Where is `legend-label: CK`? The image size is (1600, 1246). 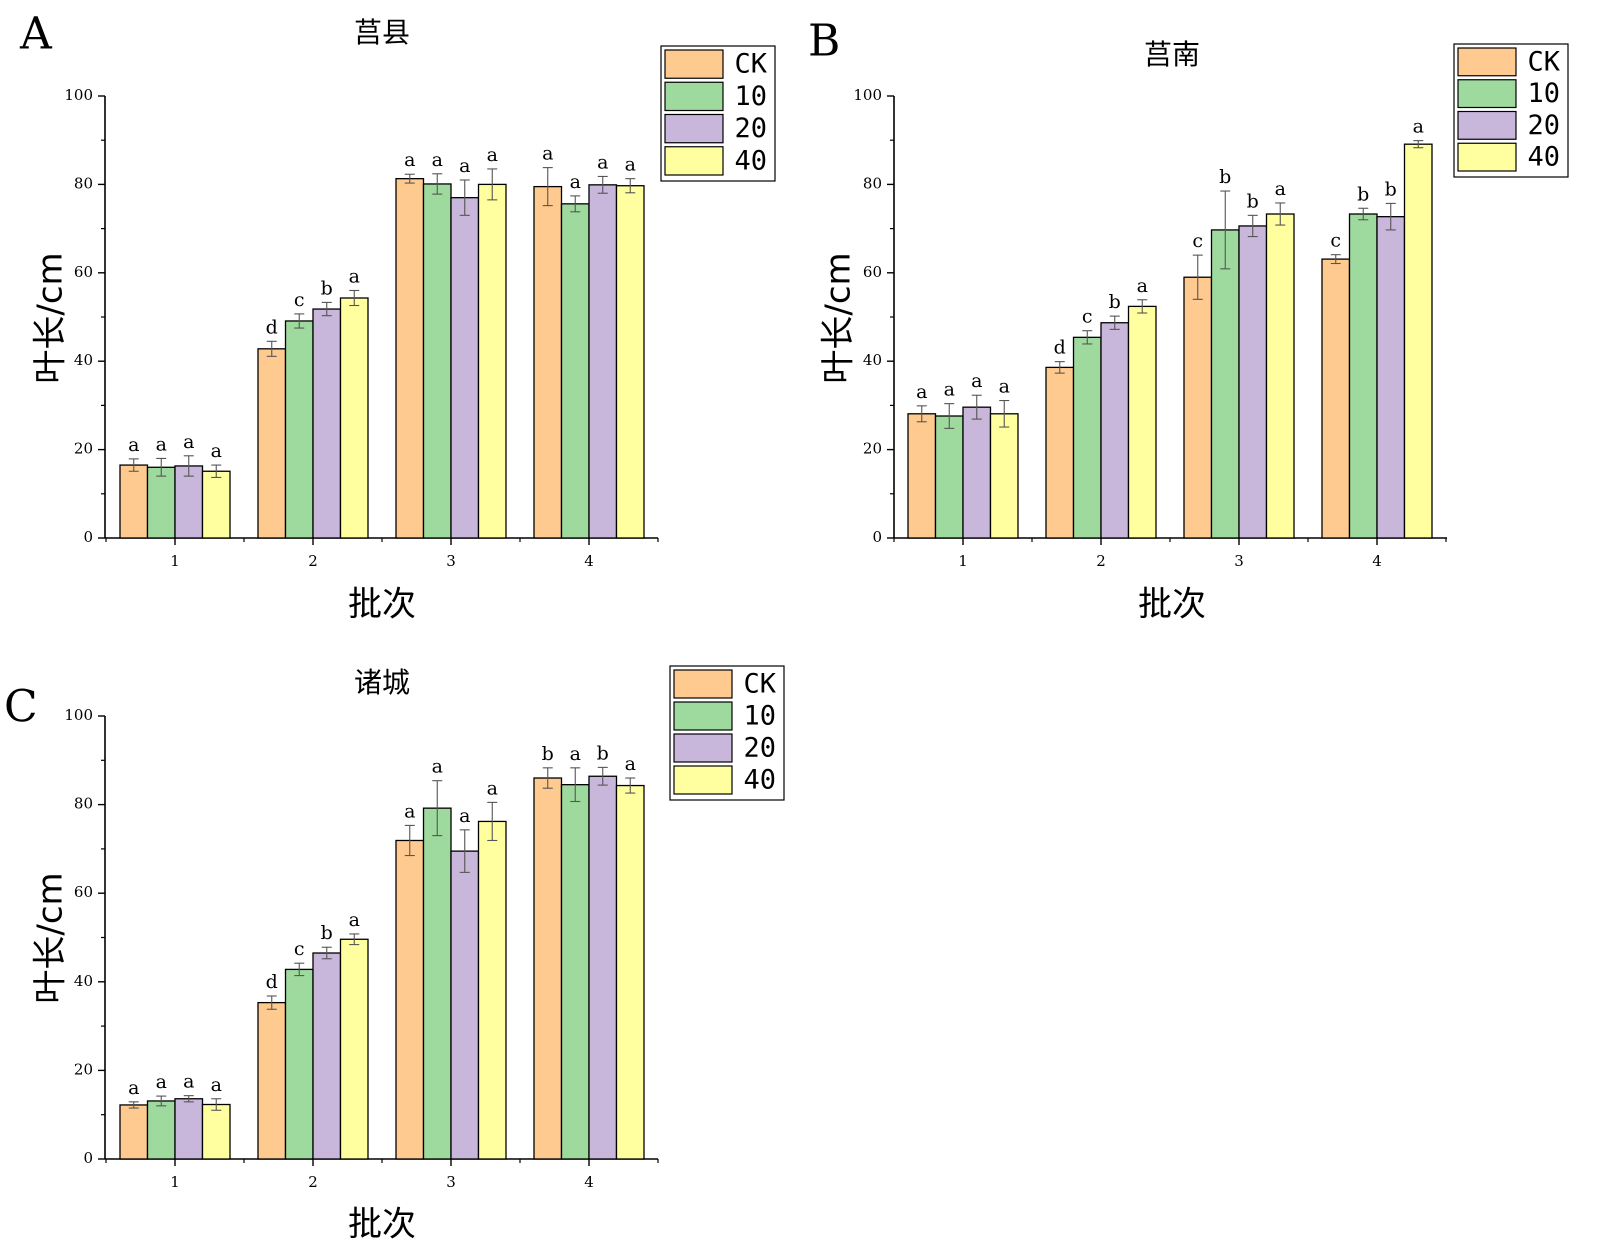
legend-label: CK is located at coordinates (759, 684).